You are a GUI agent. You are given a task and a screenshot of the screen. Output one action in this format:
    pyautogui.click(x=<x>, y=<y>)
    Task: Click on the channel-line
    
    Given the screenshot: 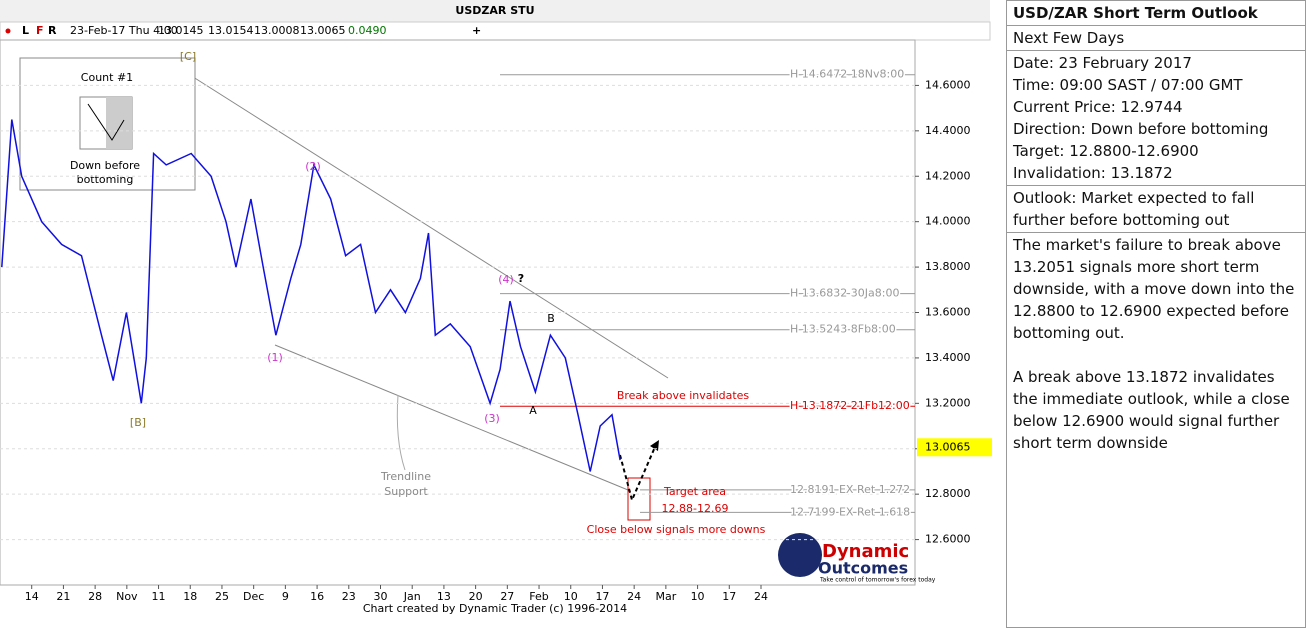 What is the action you would take?
    pyautogui.click(x=451, y=417)
    